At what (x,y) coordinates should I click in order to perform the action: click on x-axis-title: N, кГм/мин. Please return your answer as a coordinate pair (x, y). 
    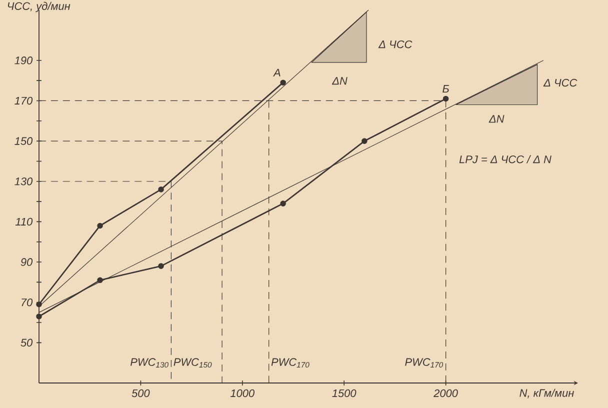
    Looking at the image, I should click on (547, 393).